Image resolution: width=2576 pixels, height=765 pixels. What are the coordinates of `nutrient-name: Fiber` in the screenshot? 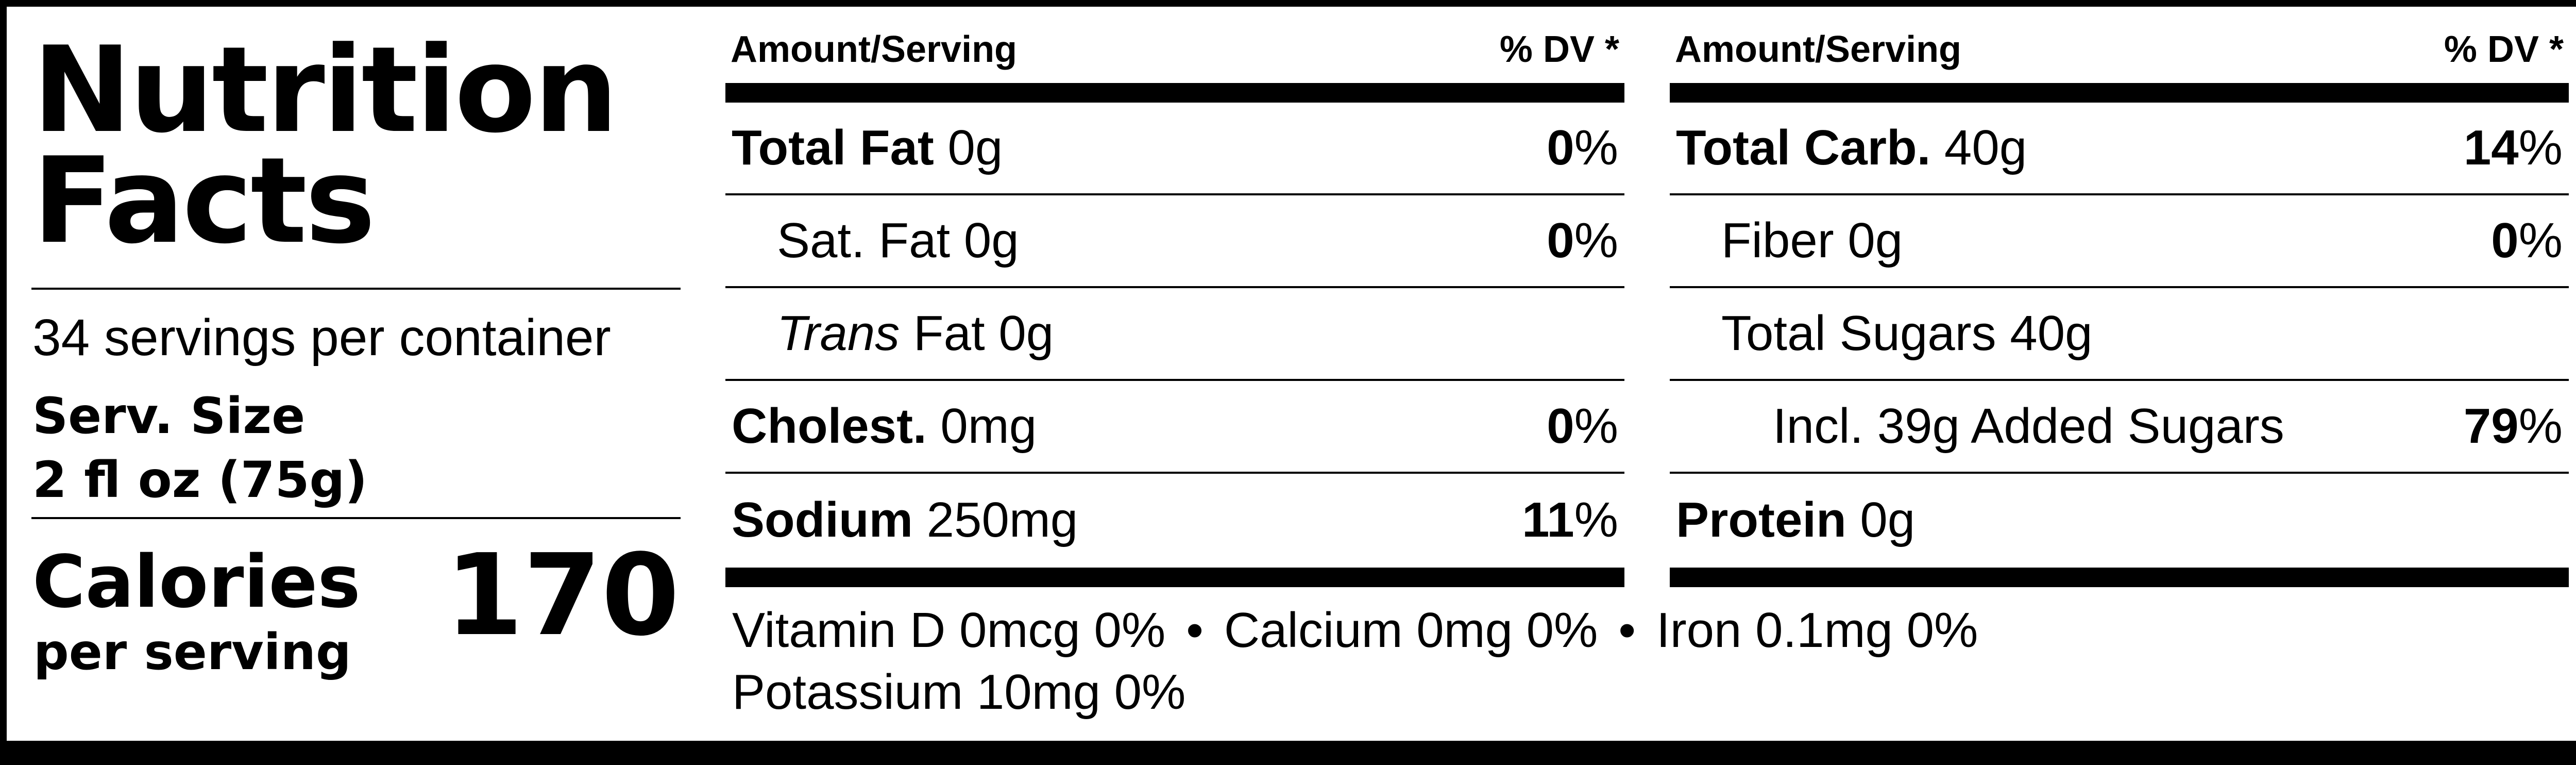 It's located at (1777, 240).